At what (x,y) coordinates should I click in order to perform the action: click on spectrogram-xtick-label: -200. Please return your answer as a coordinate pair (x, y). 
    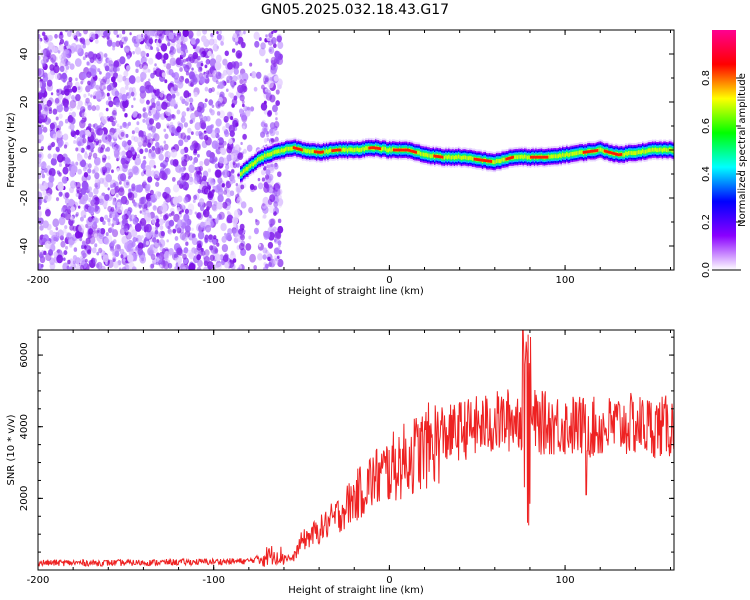
    Looking at the image, I should click on (38, 280).